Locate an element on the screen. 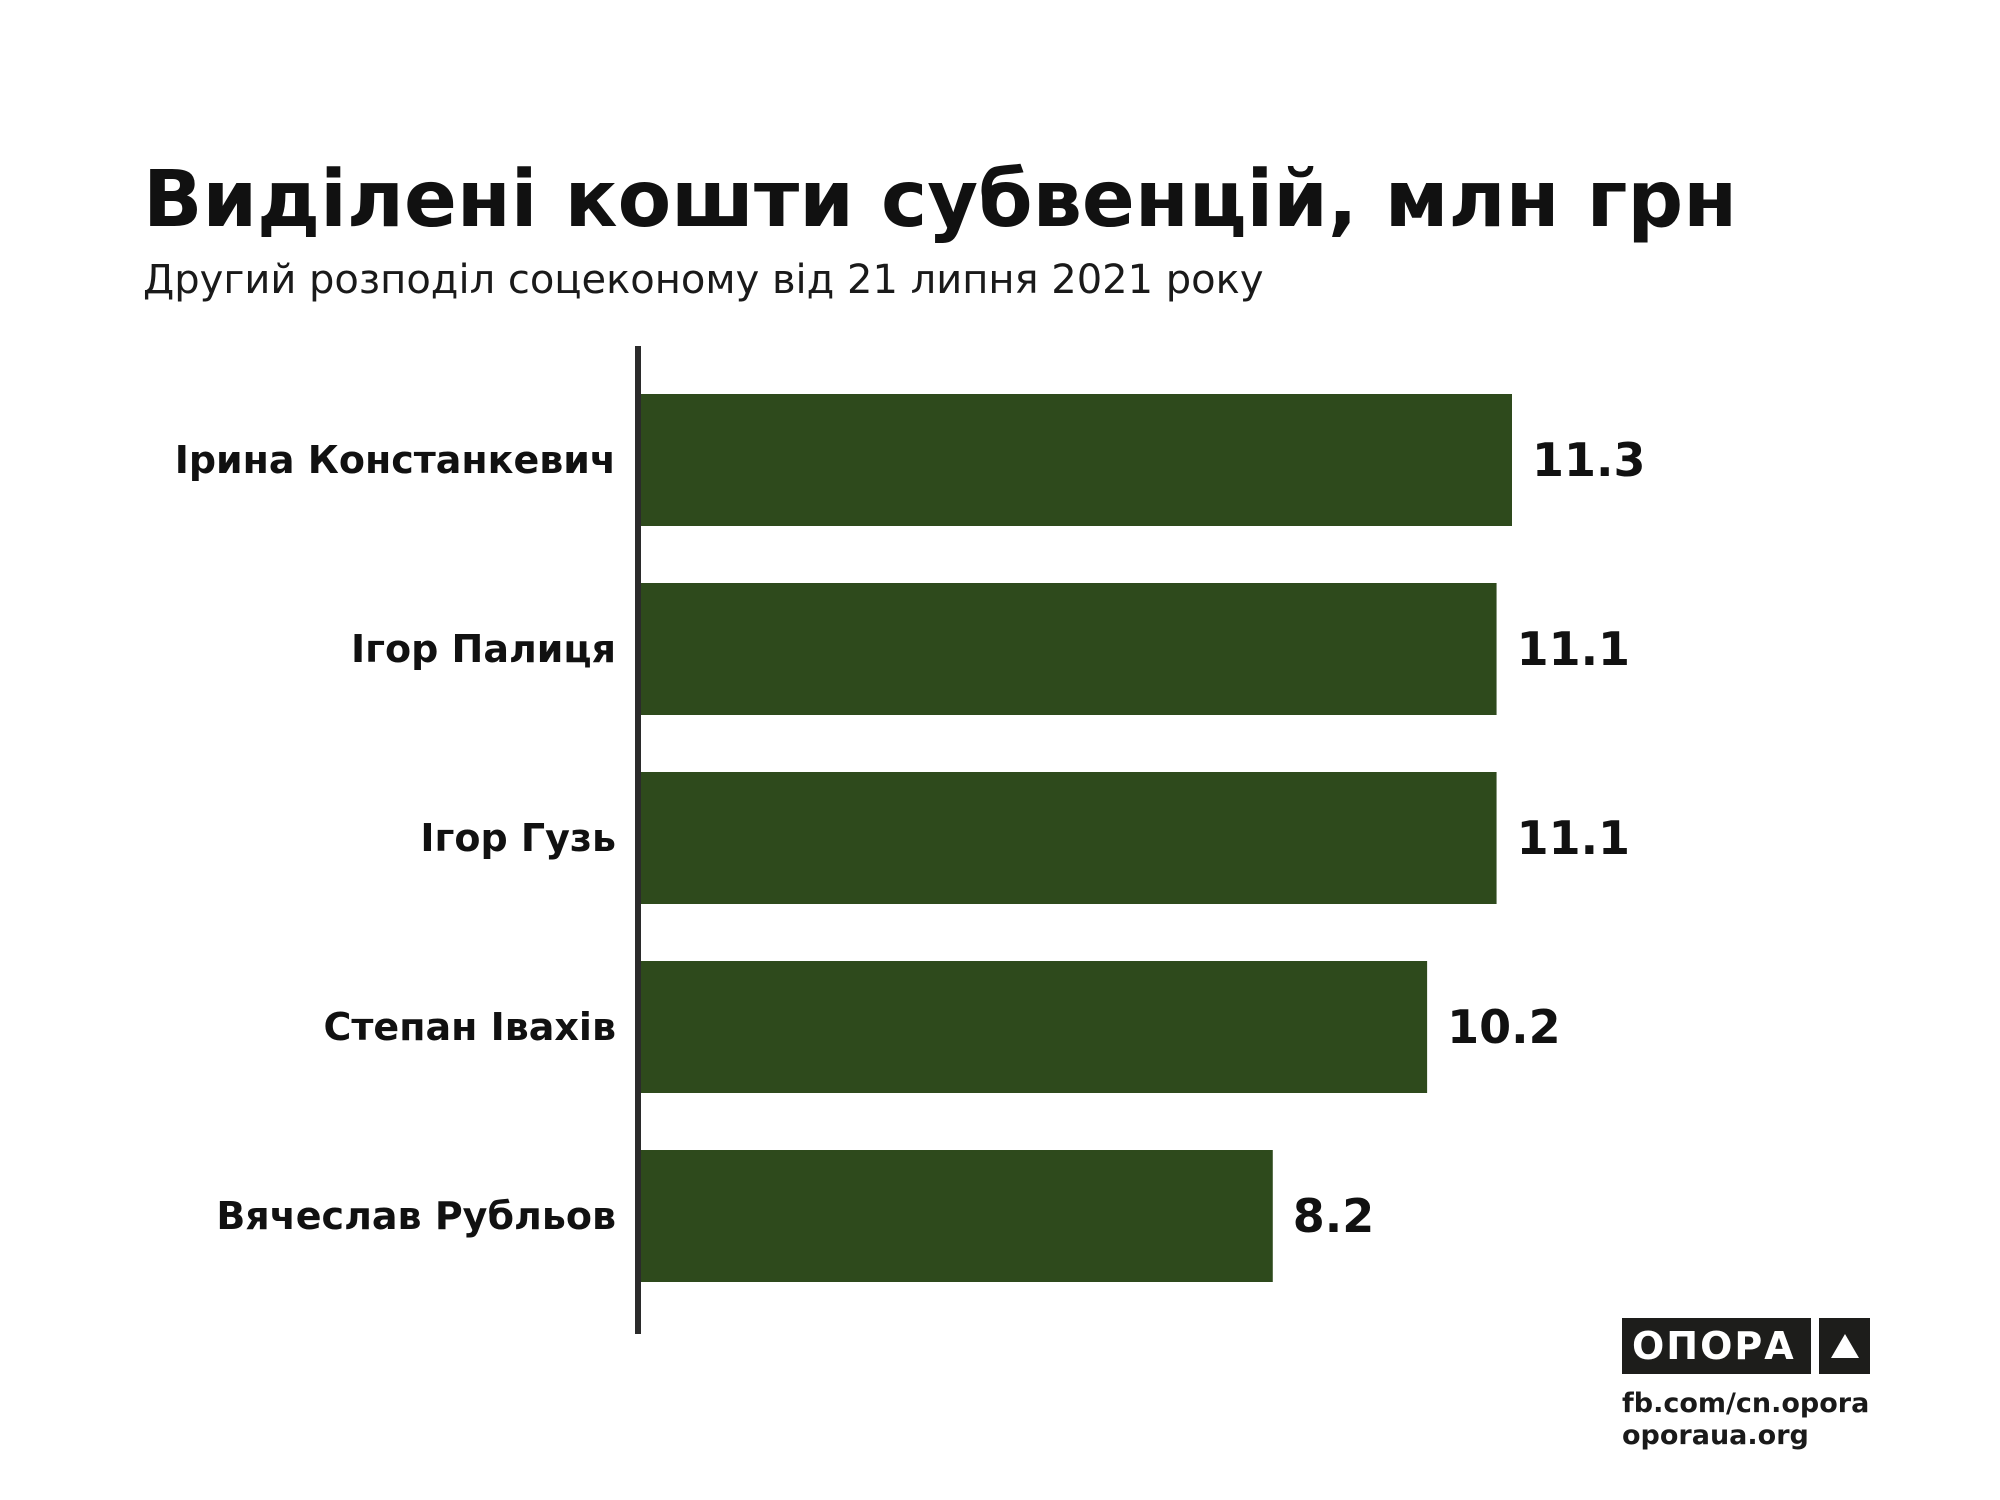 The height and width of the screenshot is (1500, 2000). logo-text: ОПОРА is located at coordinates (1714, 1346).